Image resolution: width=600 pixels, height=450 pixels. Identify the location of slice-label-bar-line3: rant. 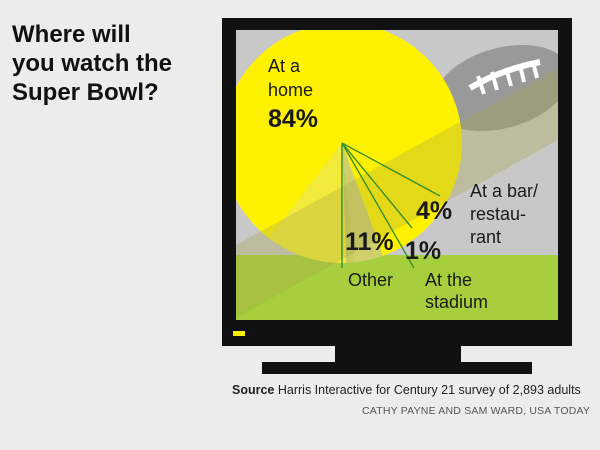
(485, 237).